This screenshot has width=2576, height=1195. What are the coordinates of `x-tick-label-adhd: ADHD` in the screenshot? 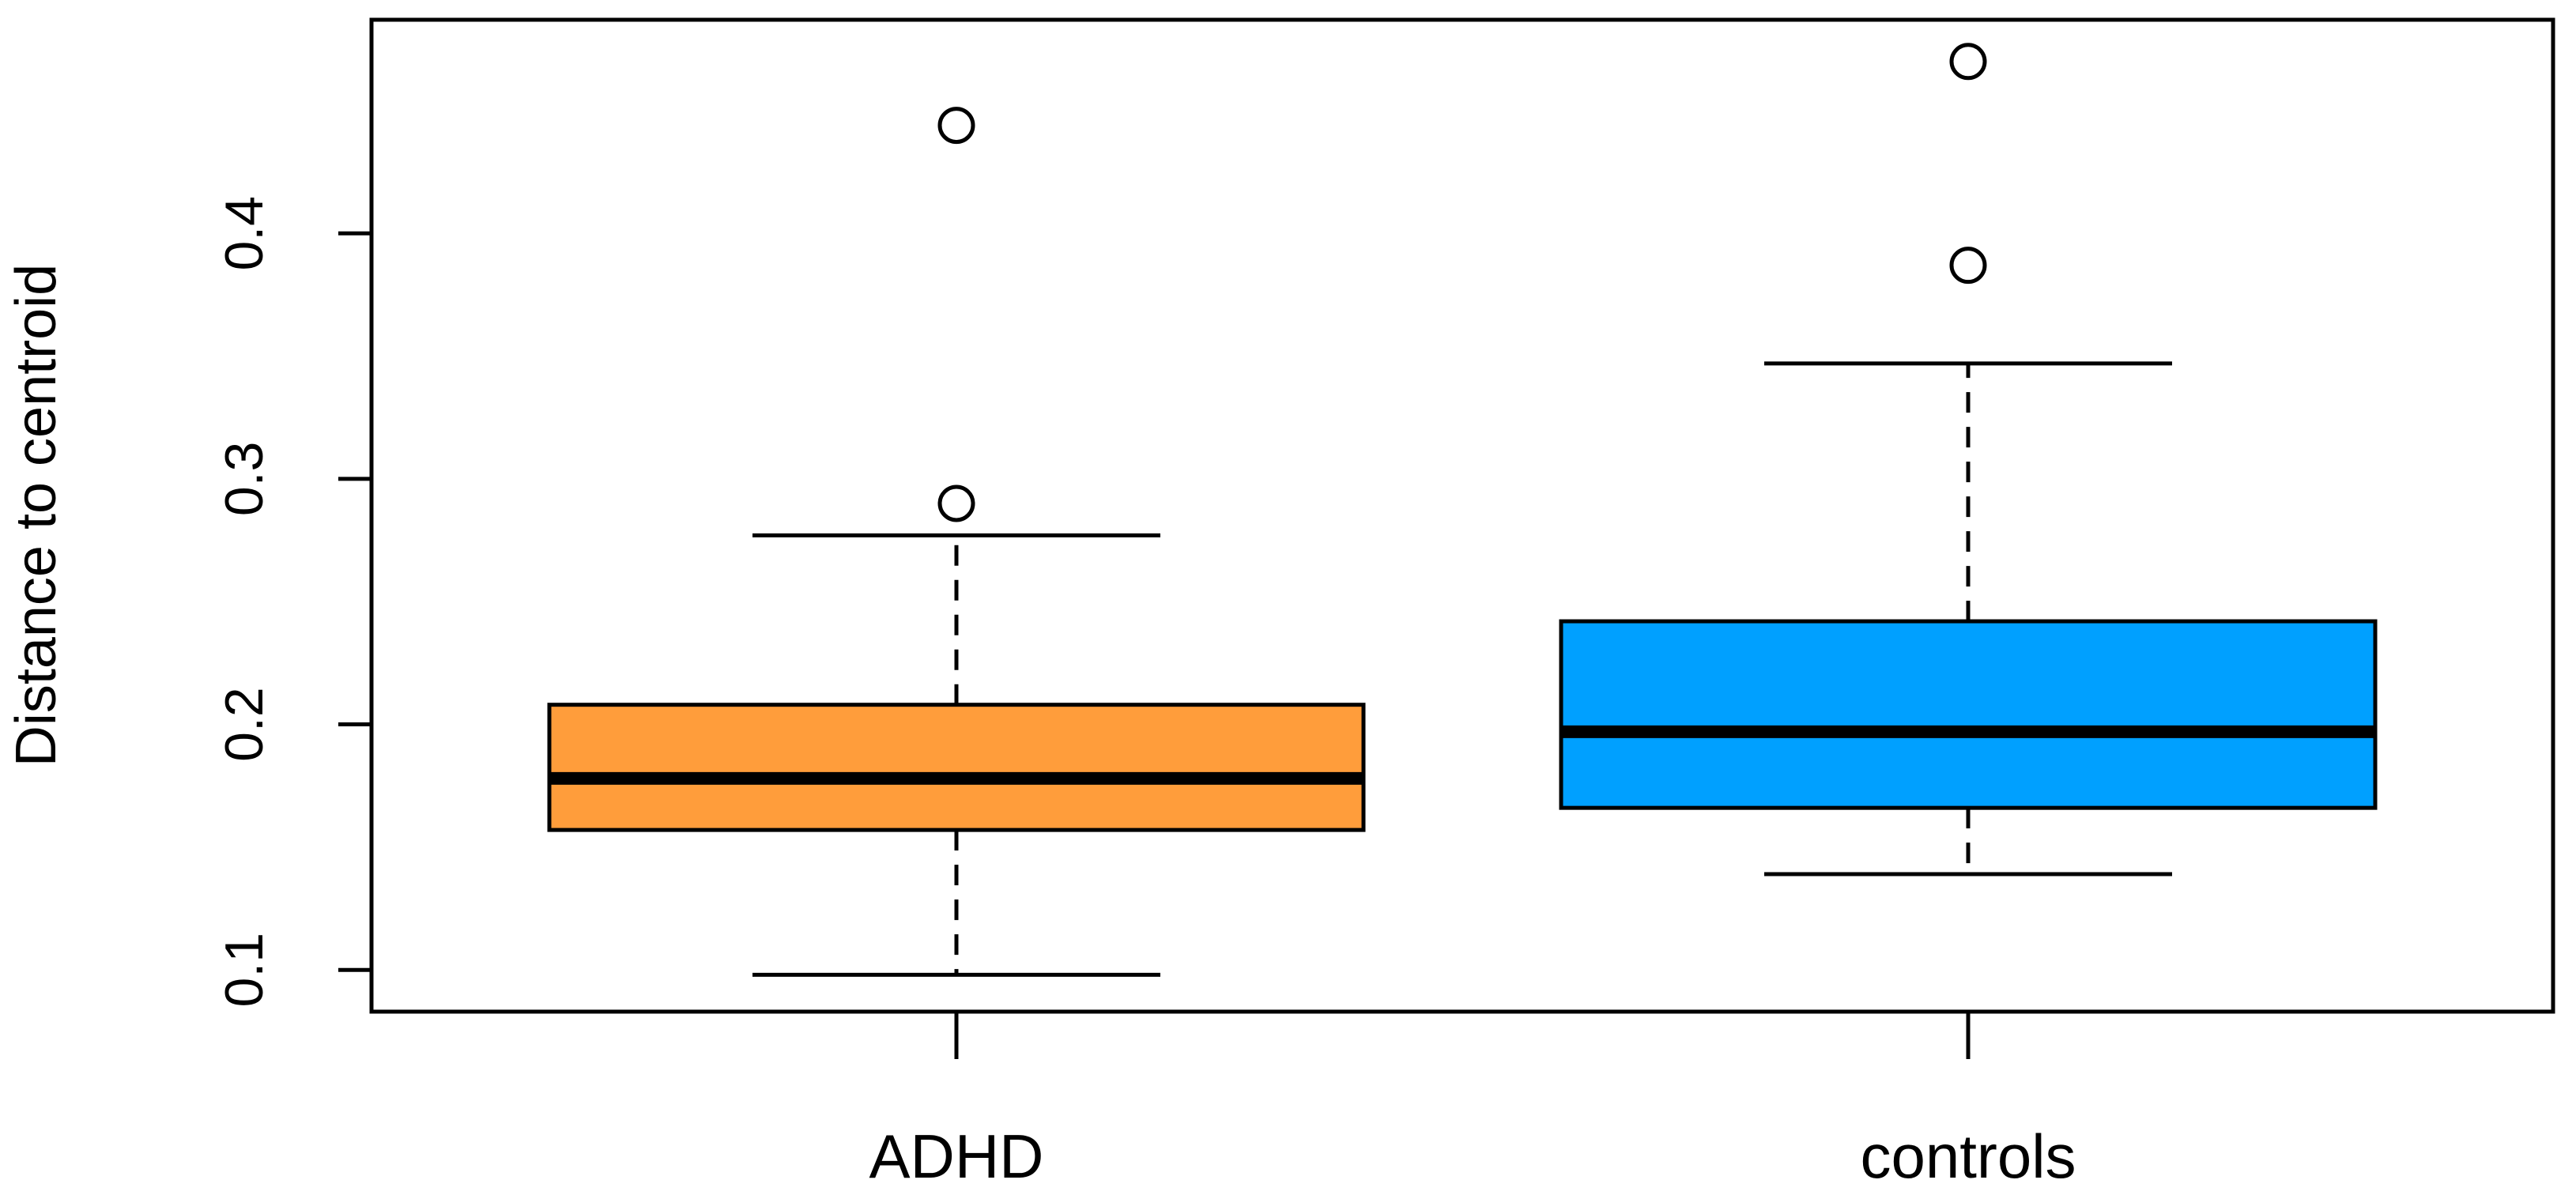 It's located at (956, 1156).